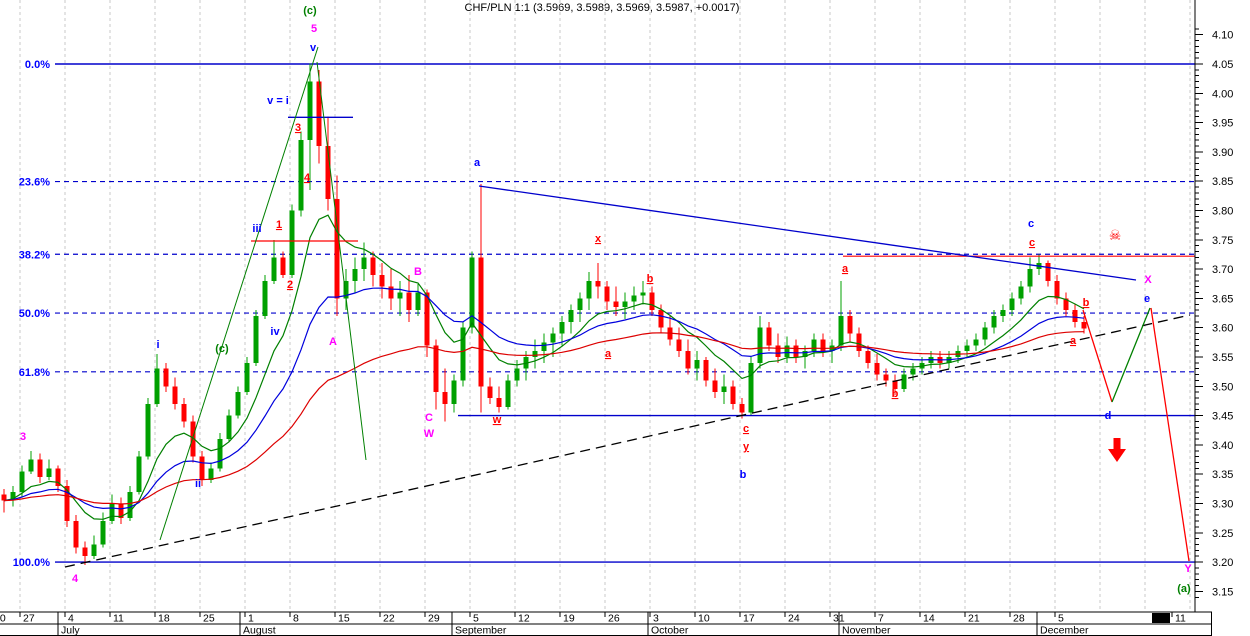  Describe the element at coordinates (794, 619) in the screenshot. I see `day-tick-label: 24` at that location.